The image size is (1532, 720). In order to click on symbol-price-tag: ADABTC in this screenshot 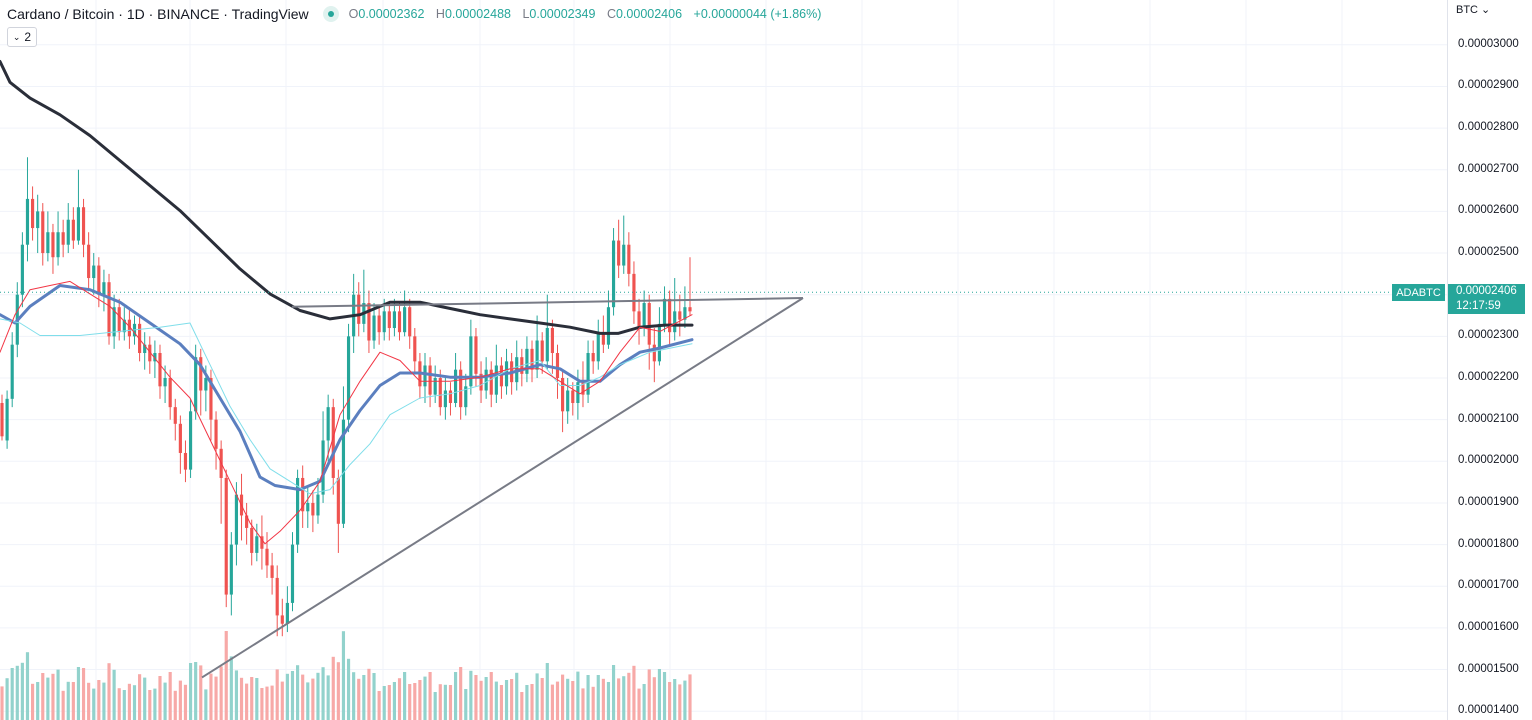, I will do `click(1418, 292)`.